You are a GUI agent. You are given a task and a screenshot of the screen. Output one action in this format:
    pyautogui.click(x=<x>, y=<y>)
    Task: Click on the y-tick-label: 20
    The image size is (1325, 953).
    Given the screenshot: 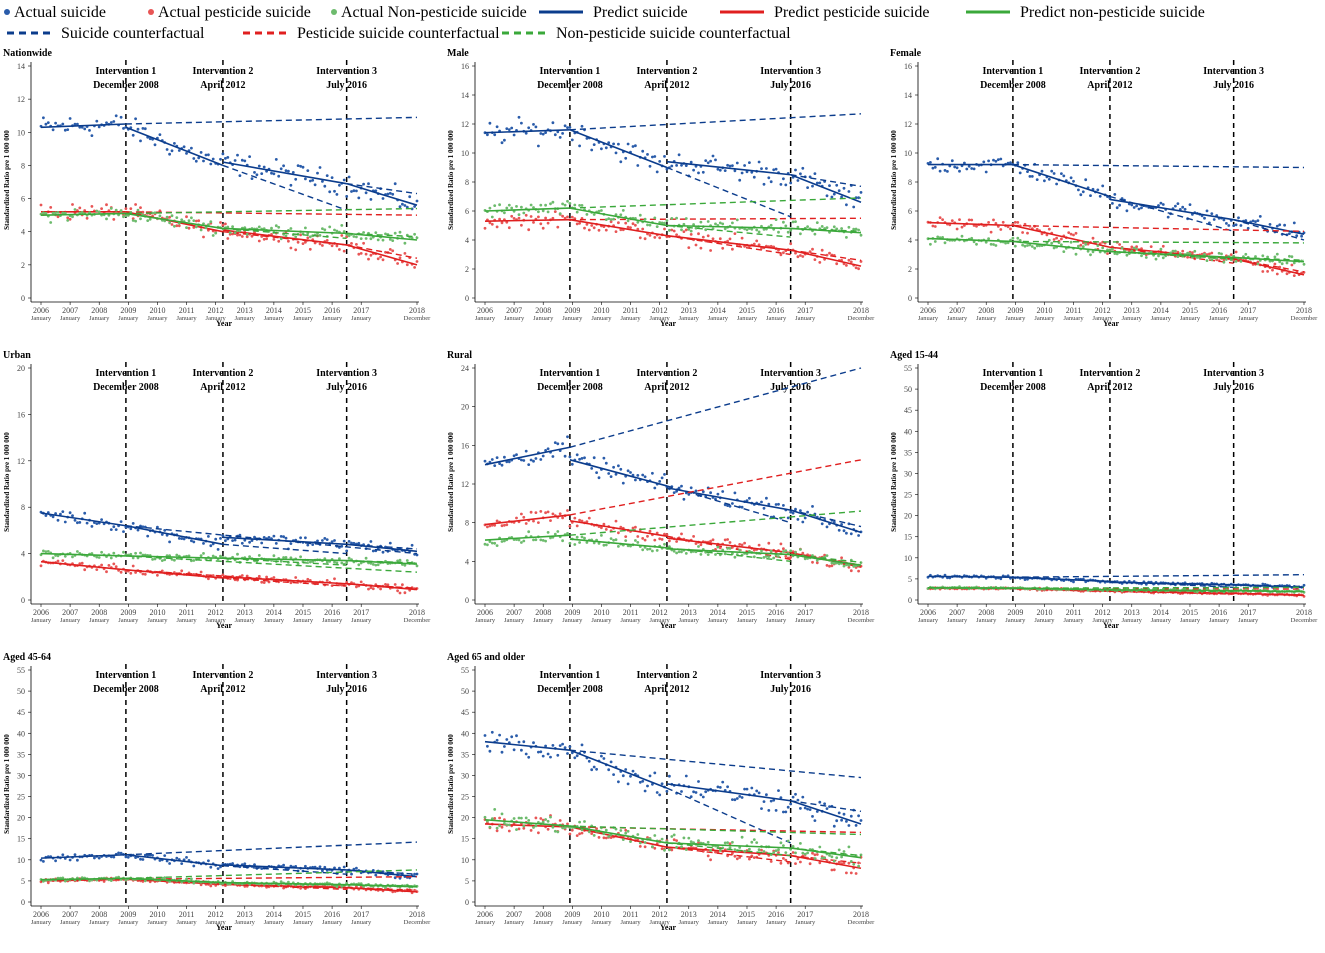 What is the action you would take?
    pyautogui.click(x=908, y=516)
    